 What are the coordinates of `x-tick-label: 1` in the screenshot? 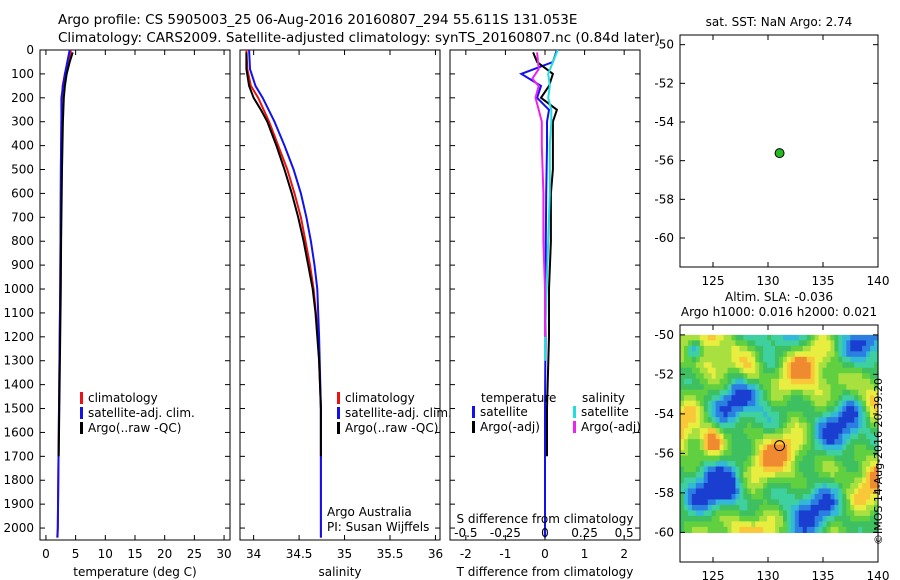 It's located at (585, 554).